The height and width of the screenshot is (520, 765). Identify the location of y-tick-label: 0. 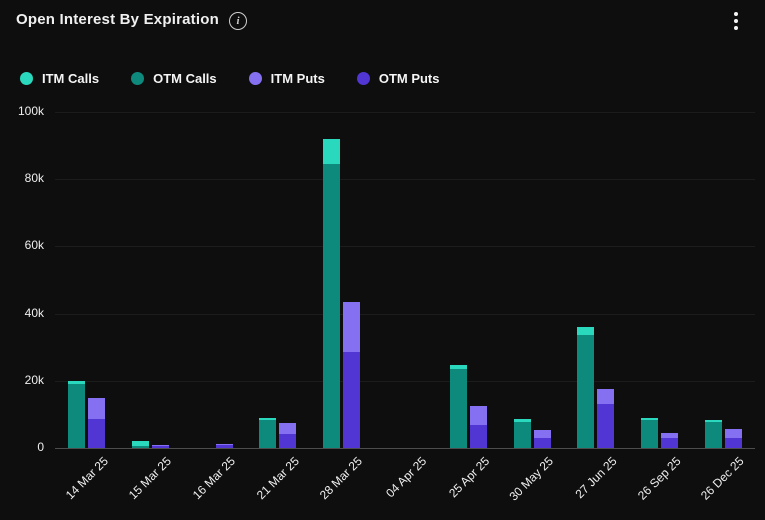
(40, 447).